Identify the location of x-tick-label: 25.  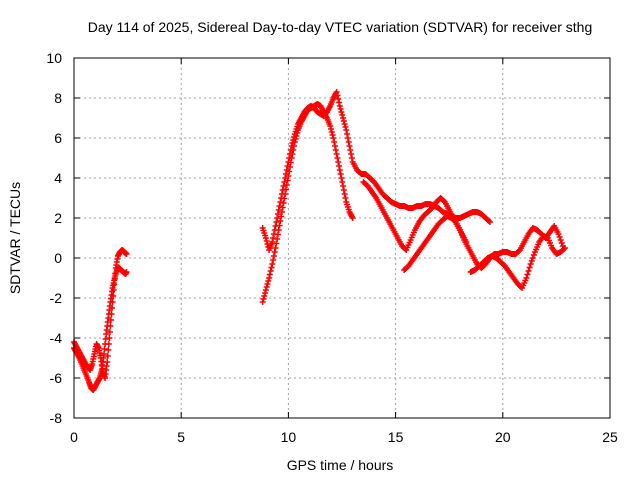
(610, 437).